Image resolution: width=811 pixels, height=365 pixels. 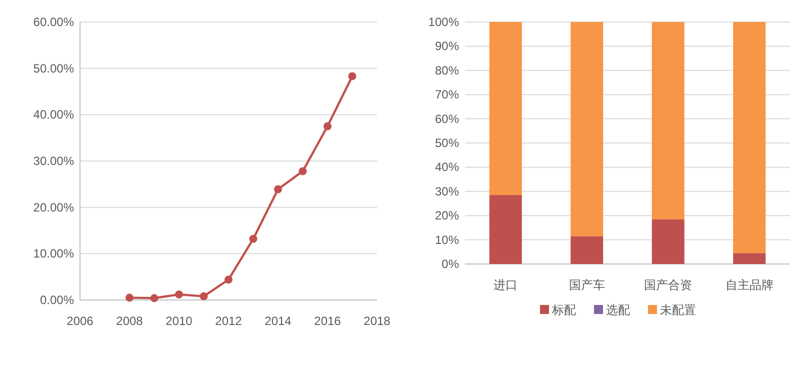 What do you see at coordinates (53, 253) in the screenshot?
I see `y-tick-label: 10.00%` at bounding box center [53, 253].